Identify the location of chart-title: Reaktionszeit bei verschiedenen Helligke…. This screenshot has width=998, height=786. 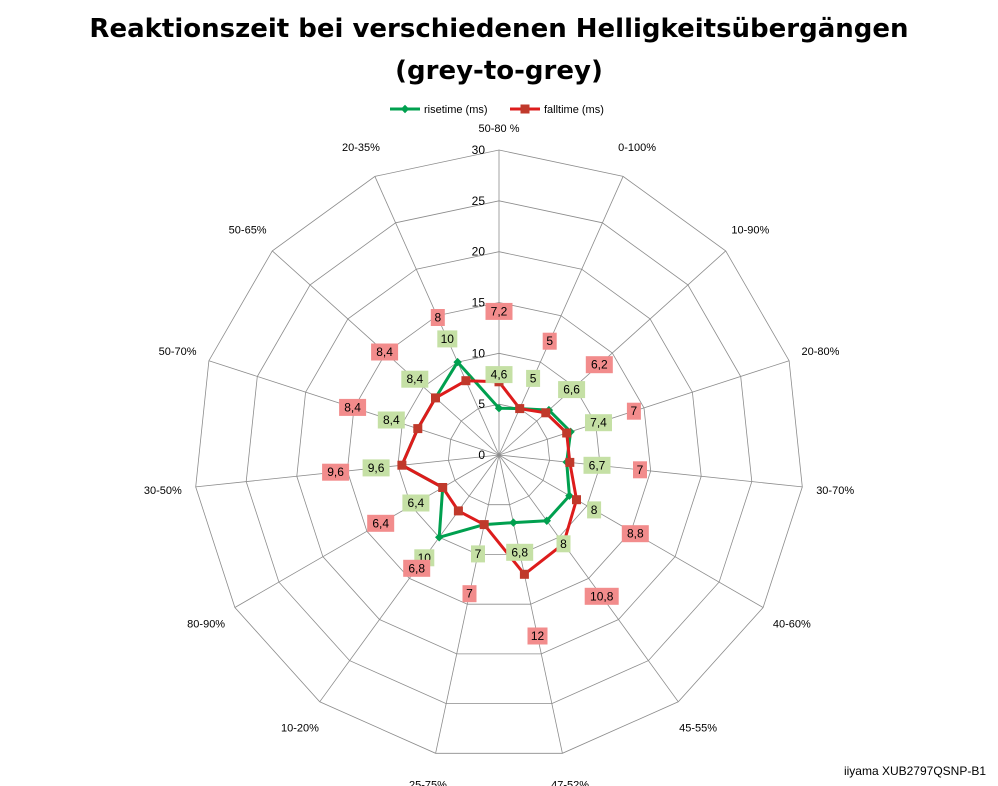
(499, 50).